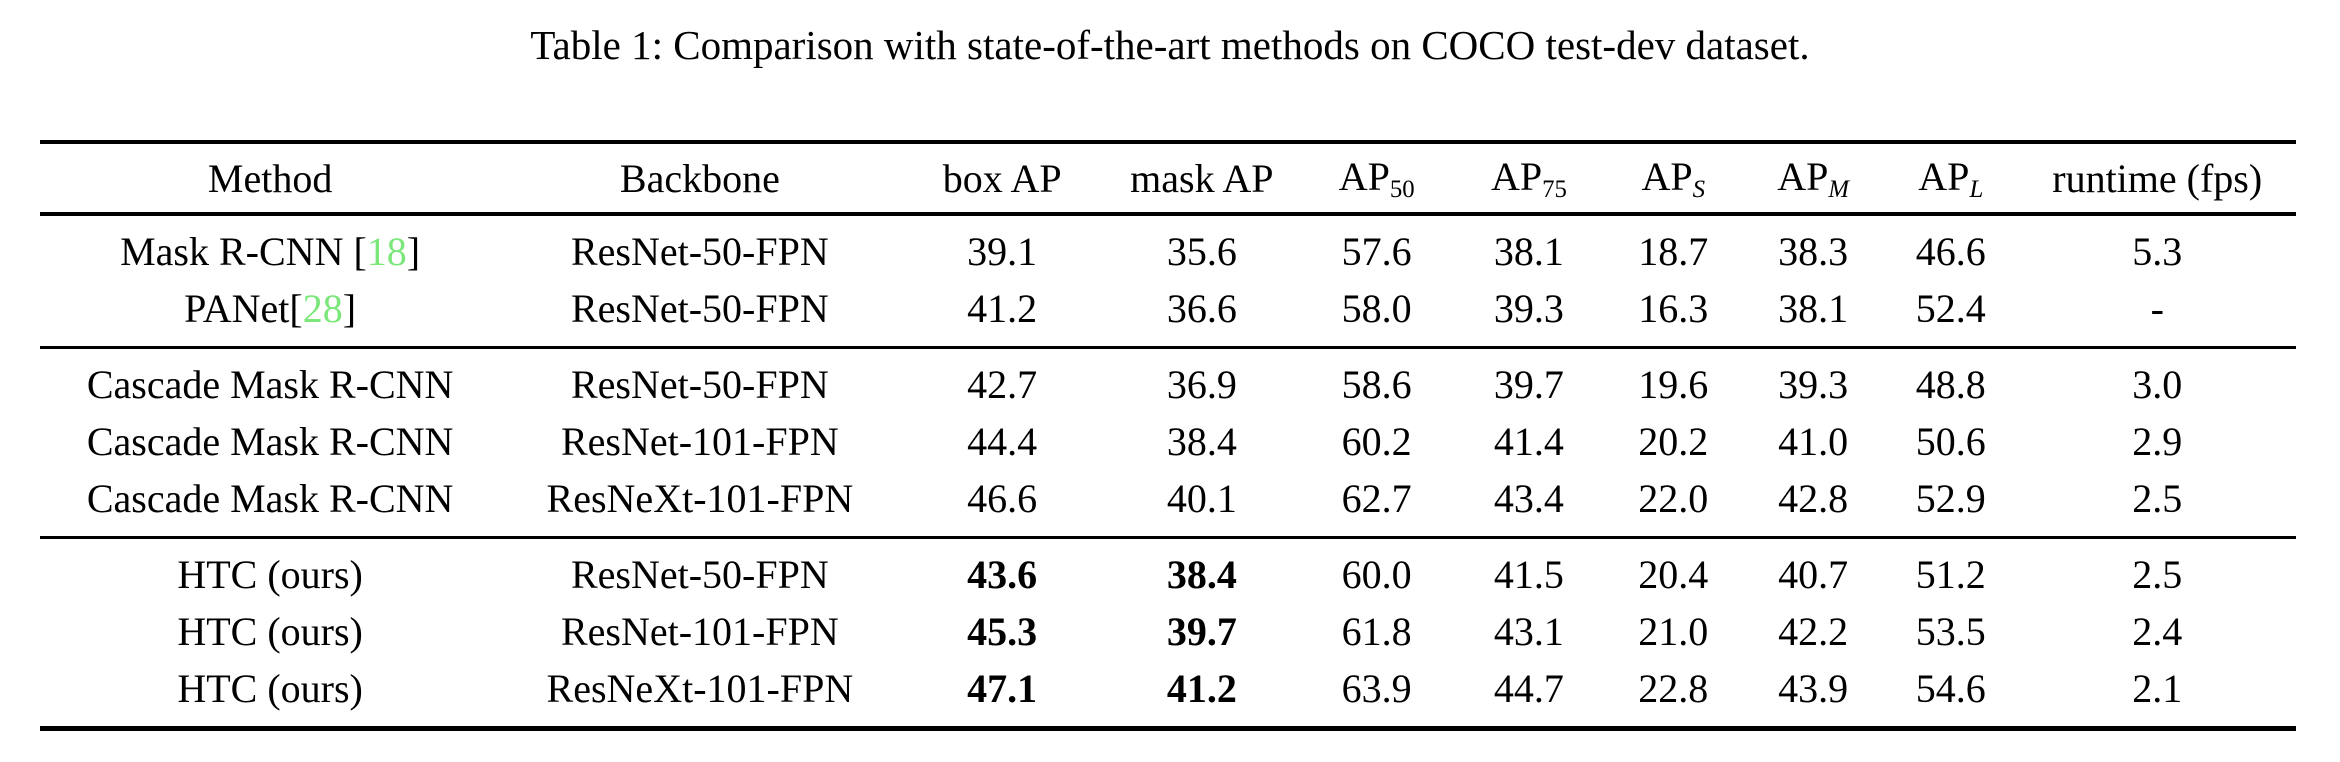 Image resolution: width=2340 pixels, height=762 pixels. I want to click on ap-medium-cell: 42.2, so click(1813, 631).